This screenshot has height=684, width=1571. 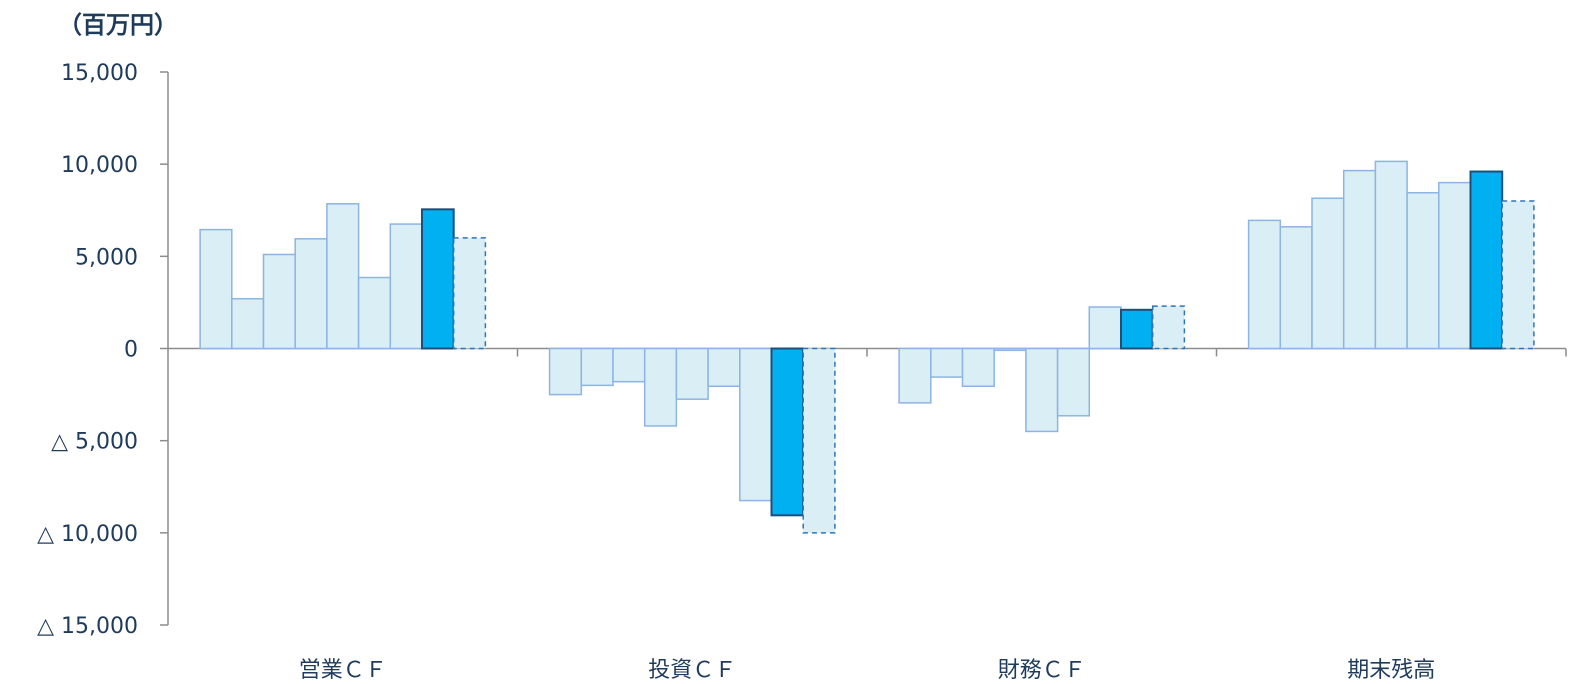 What do you see at coordinates (692, 670) in the screenshot?
I see `category-label: 投資ＣＦ` at bounding box center [692, 670].